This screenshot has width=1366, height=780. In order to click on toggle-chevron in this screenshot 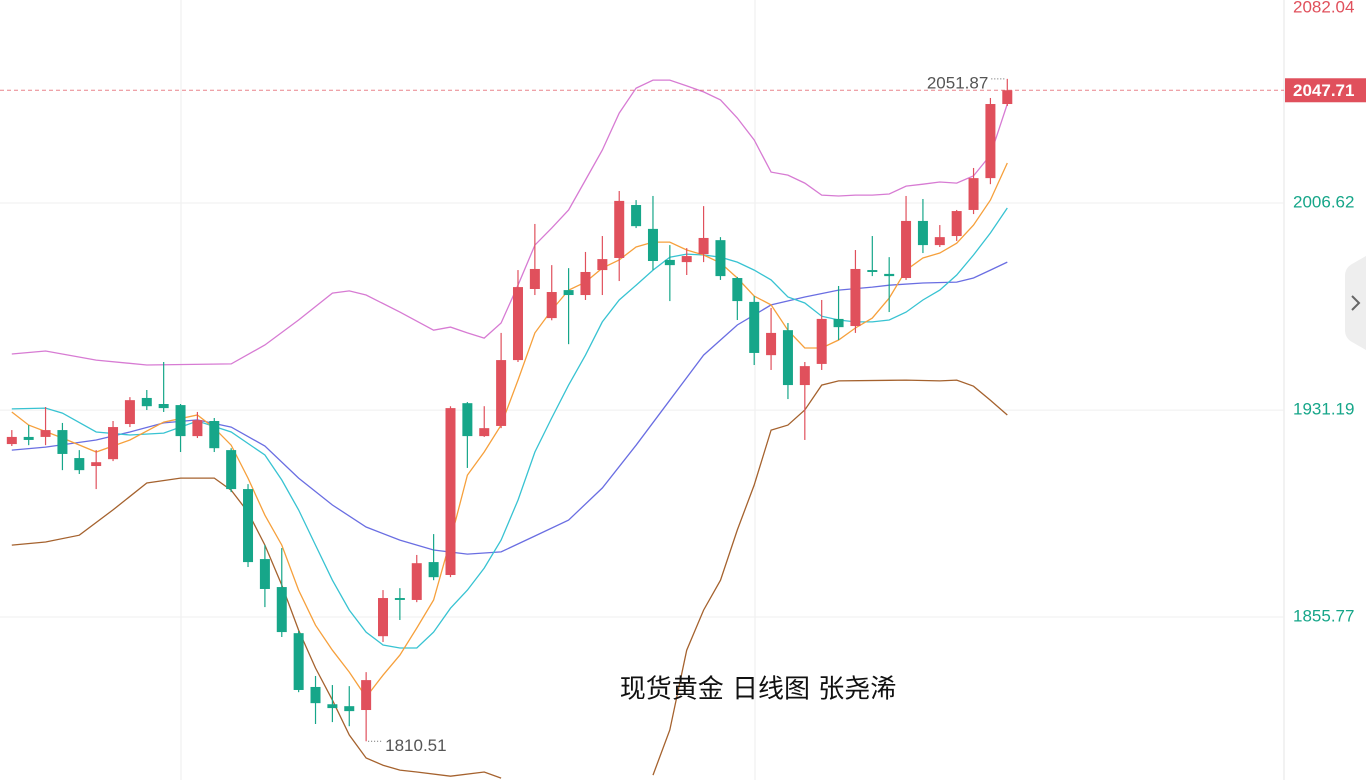, I will do `click(1356, 303)`.